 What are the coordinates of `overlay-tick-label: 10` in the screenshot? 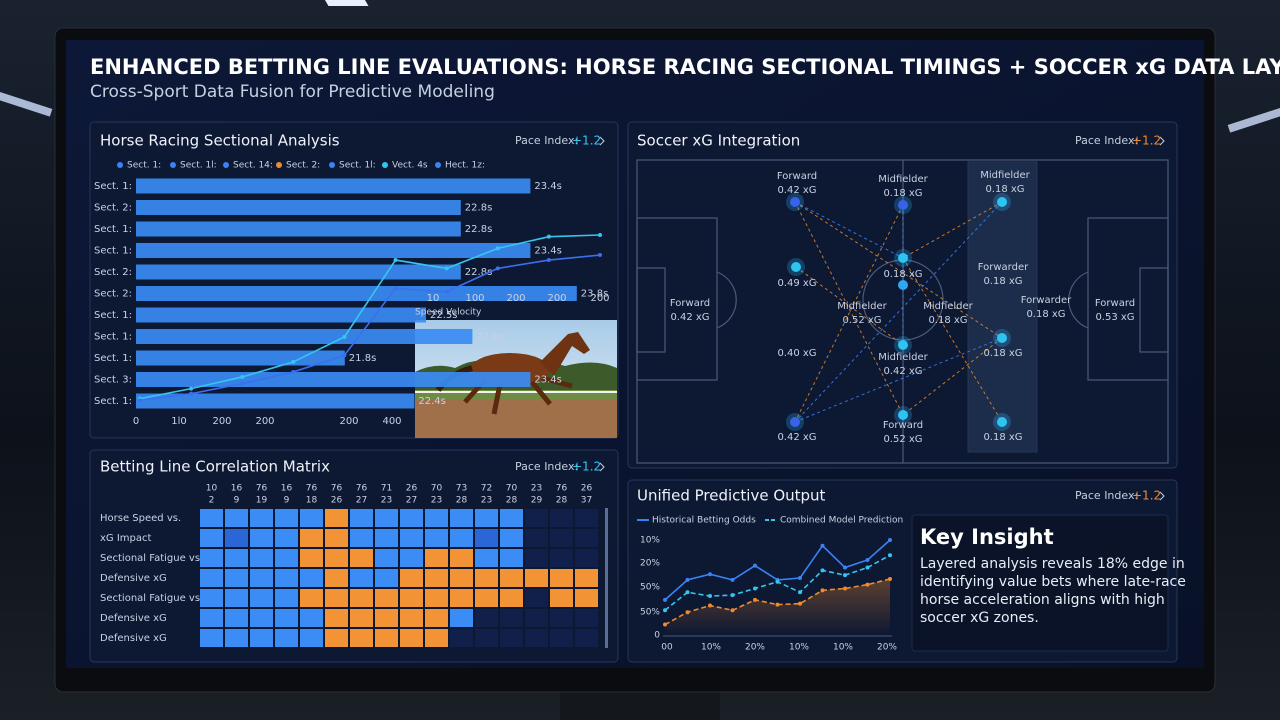 It's located at (433, 298).